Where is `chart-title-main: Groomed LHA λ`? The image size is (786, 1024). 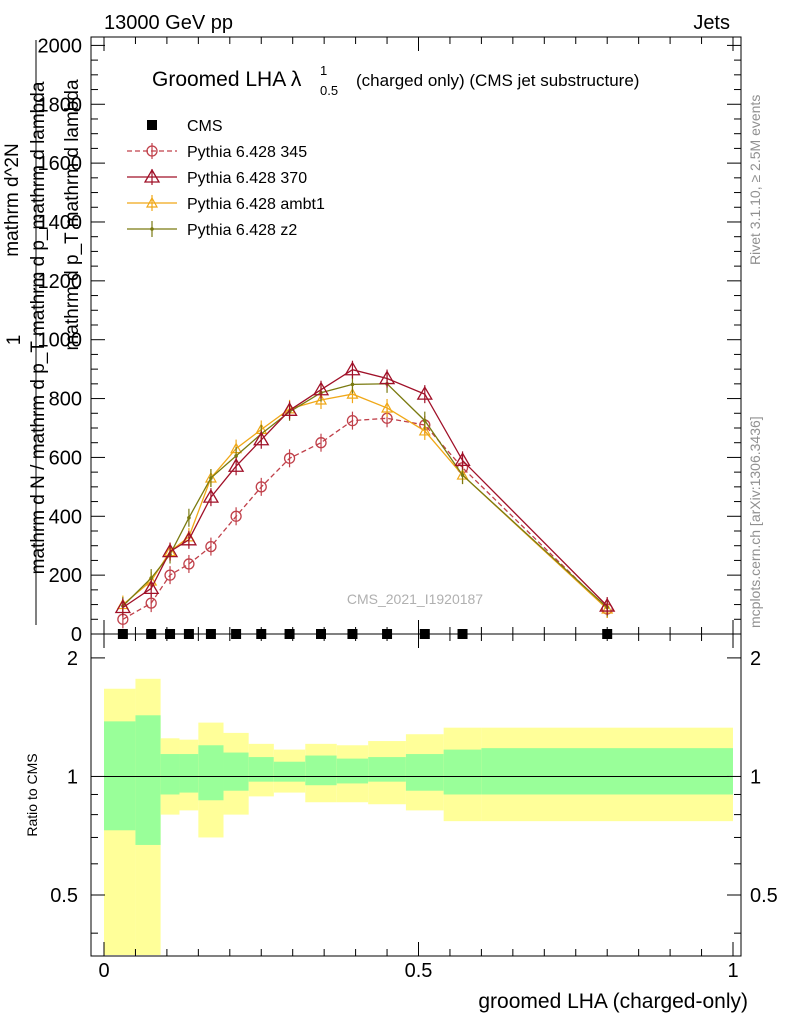
chart-title-main: Groomed LHA λ is located at coordinates (227, 79).